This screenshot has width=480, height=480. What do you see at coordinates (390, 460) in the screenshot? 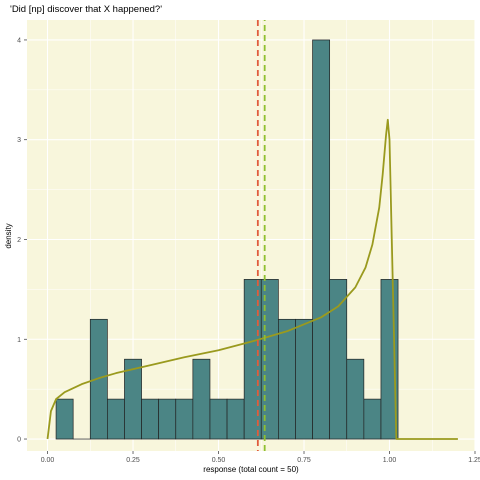
I see `x-tick-label: 1.00` at bounding box center [390, 460].